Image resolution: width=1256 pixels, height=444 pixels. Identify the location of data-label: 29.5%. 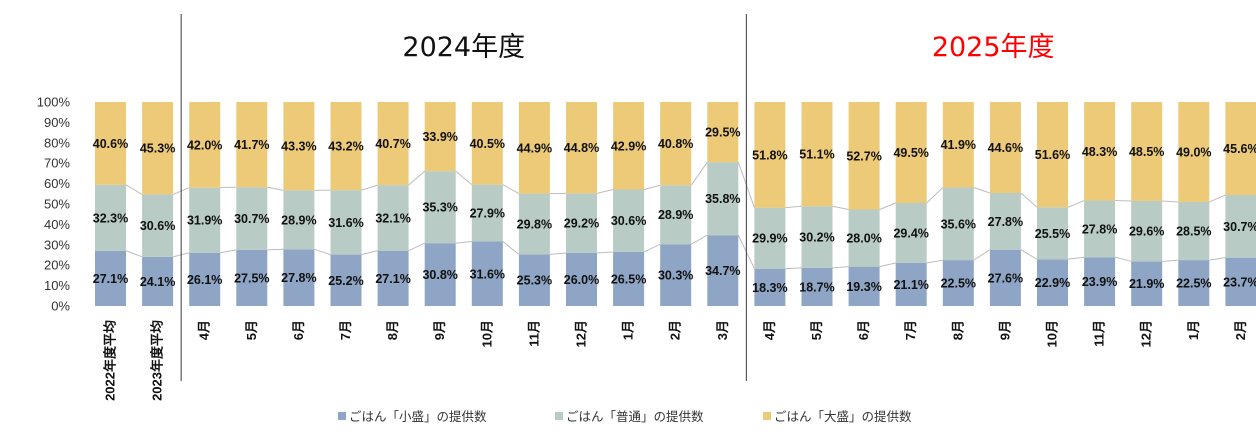
(722, 133).